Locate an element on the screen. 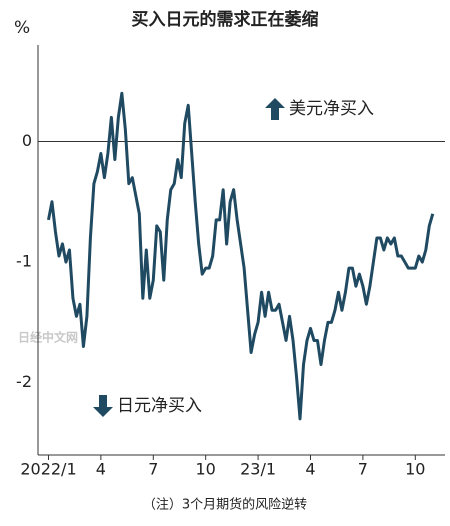 The width and height of the screenshot is (450, 526). up-arrow is located at coordinates (275, 109).